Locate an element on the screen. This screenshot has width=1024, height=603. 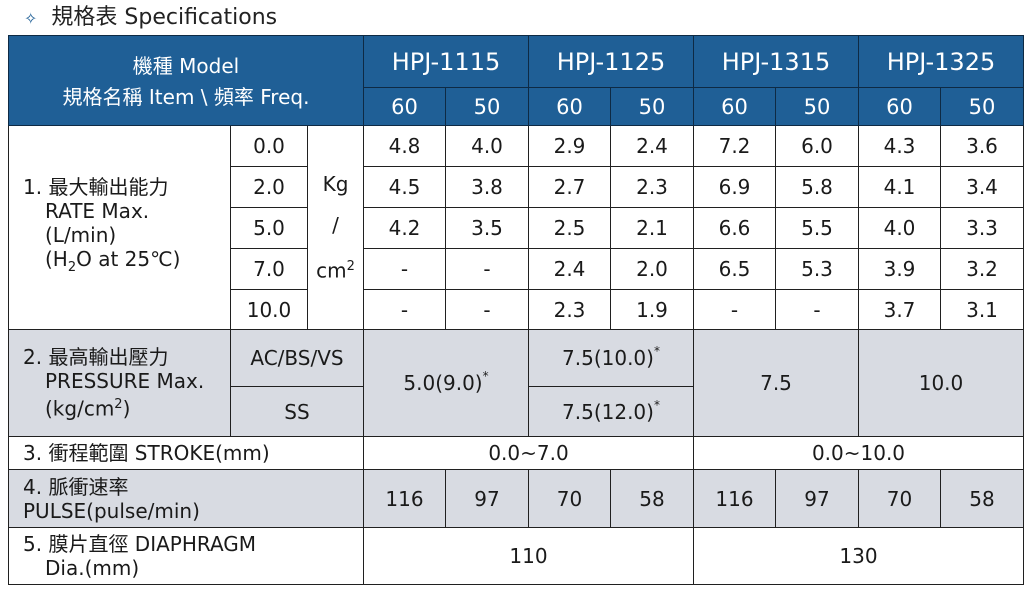
rate-value: 3.4 is located at coordinates (982, 187).